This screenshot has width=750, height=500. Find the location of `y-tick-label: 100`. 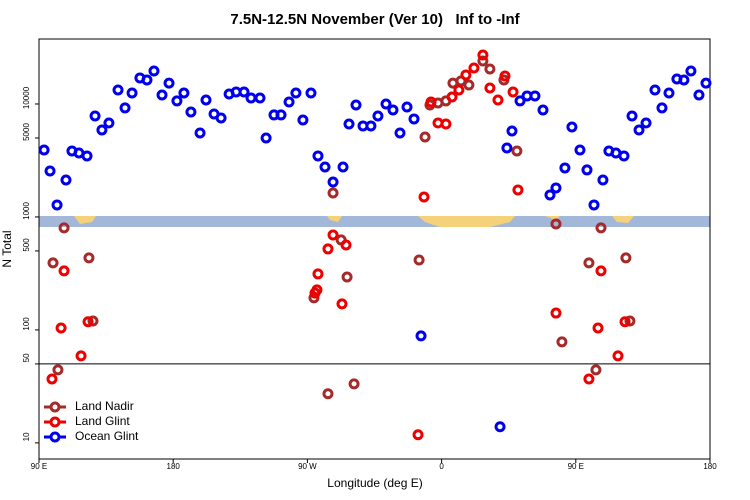

y-tick-label: 100 is located at coordinates (26, 324).